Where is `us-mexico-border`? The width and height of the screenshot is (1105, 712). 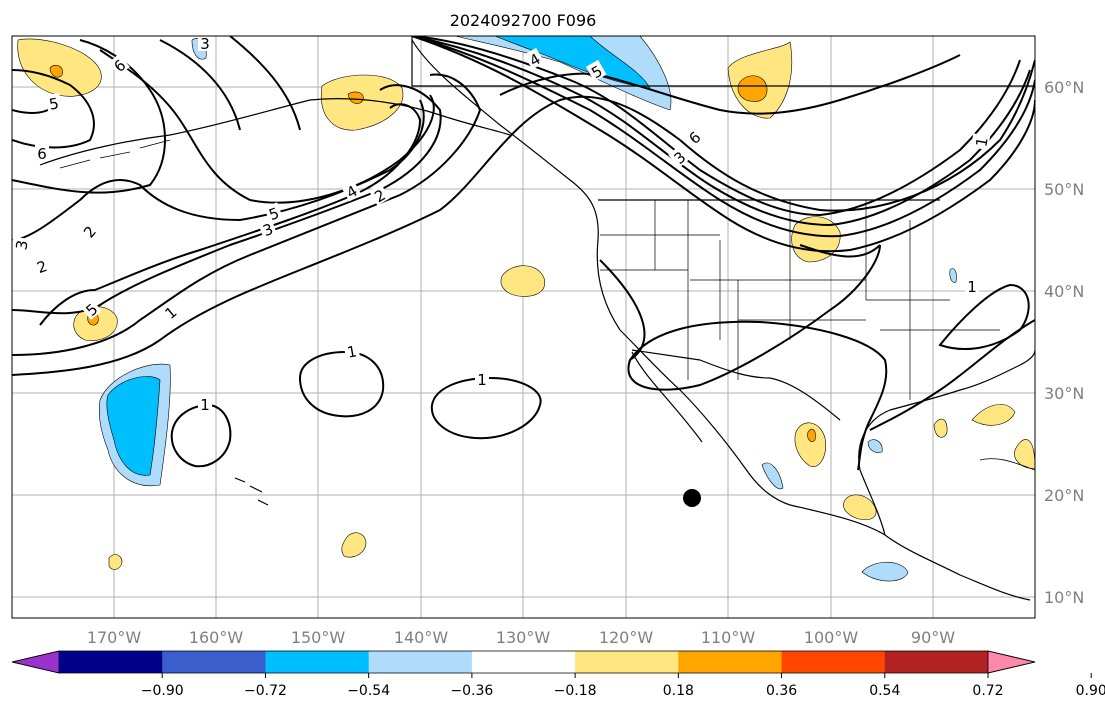
us-mexico-border is located at coordinates (736, 385).